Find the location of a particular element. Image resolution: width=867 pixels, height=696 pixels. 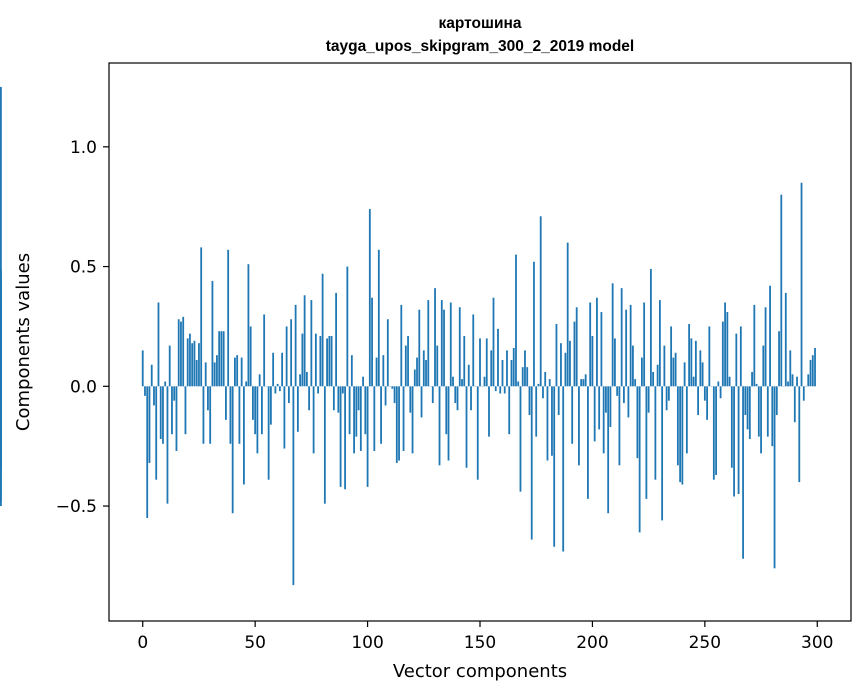

x-tick-label: 150 is located at coordinates (480, 643).